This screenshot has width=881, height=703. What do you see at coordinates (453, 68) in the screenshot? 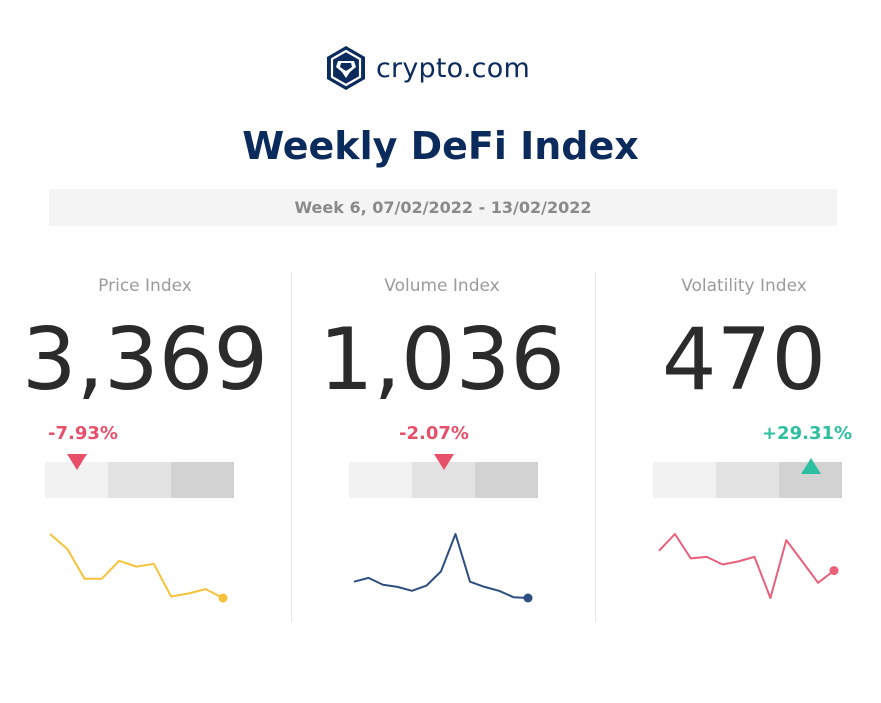
I see `brand-name: crypto.com` at bounding box center [453, 68].